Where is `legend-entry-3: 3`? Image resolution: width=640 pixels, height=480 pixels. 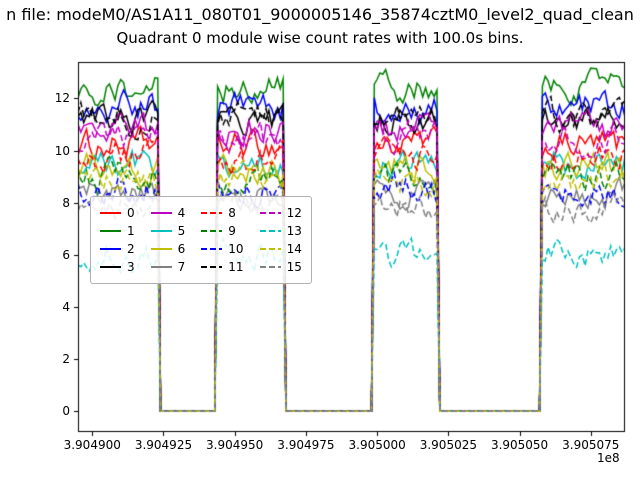
legend-entry-3: 3 is located at coordinates (117, 267).